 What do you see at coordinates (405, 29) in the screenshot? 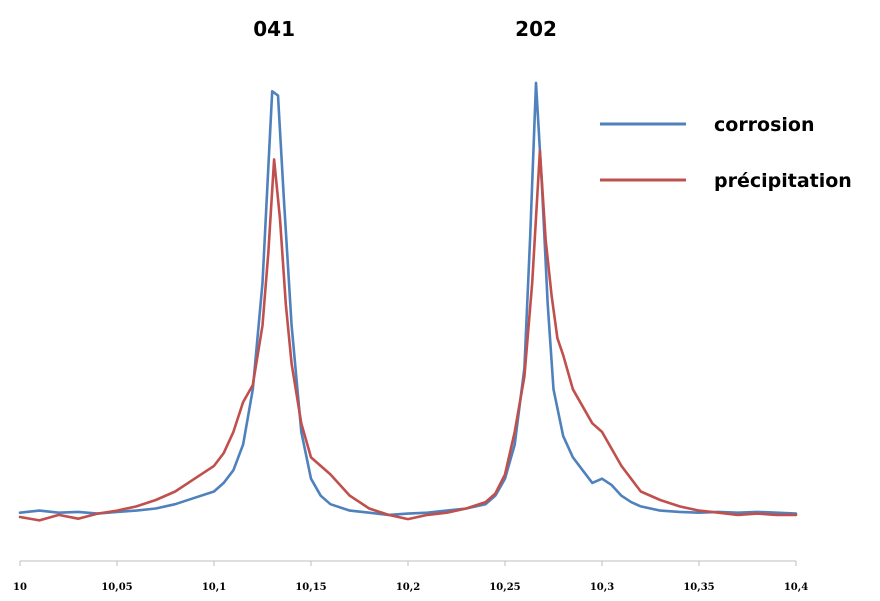
I see `peak-annotations: 041 202` at bounding box center [405, 29].